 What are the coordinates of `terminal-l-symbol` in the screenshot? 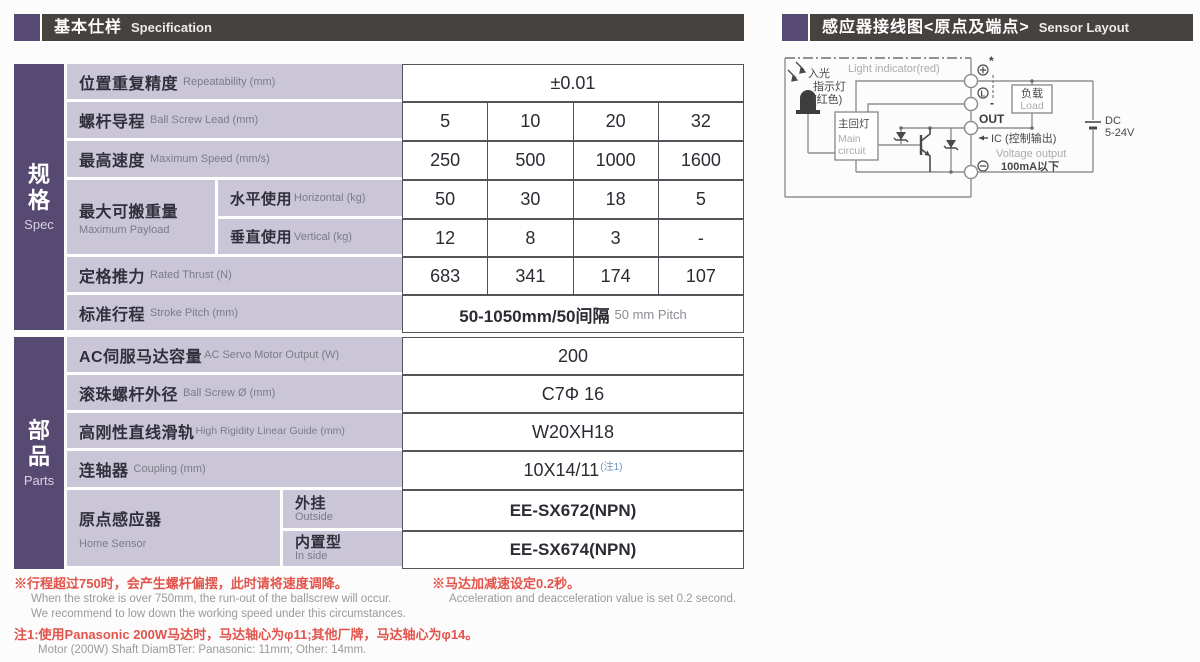 It's located at (983, 93).